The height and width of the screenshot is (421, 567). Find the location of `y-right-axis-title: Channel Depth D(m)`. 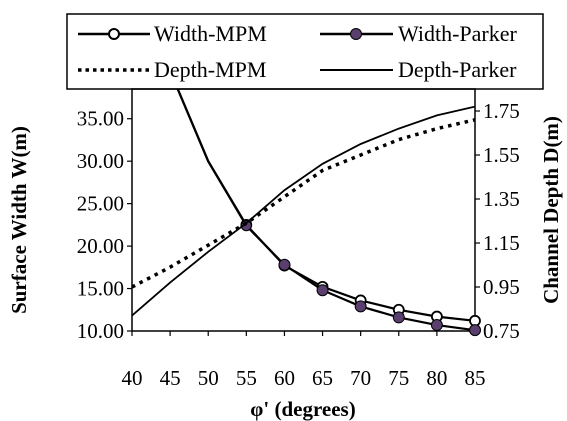

y-right-axis-title: Channel Depth D(m) is located at coordinates (551, 210).